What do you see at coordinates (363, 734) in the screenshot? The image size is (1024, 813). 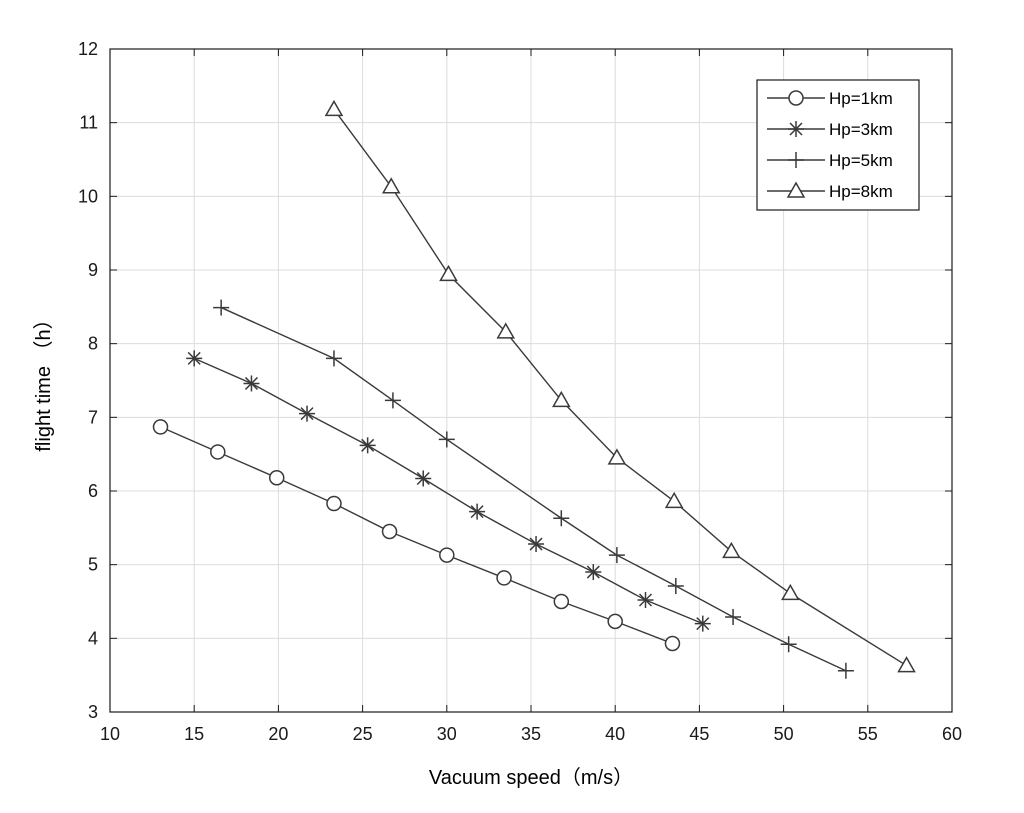 I see `x-tick-label: 25` at bounding box center [363, 734].